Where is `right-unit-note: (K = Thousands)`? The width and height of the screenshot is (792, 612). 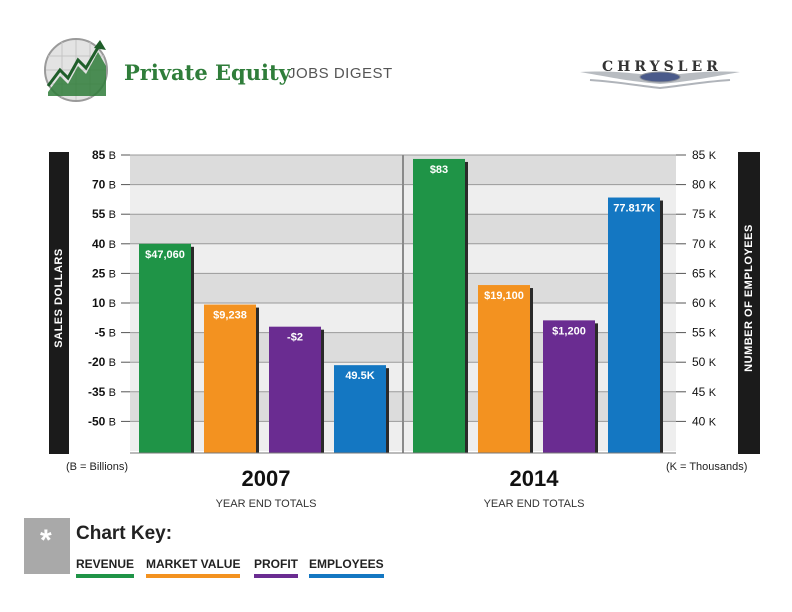
right-unit-note: (K = Thousands) is located at coordinates (707, 467).